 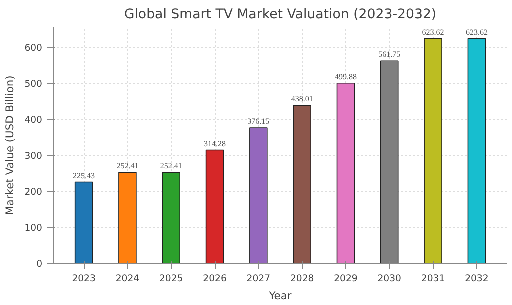 What do you see at coordinates (171, 279) in the screenshot?
I see `x-tick-label: 2025` at bounding box center [171, 279].